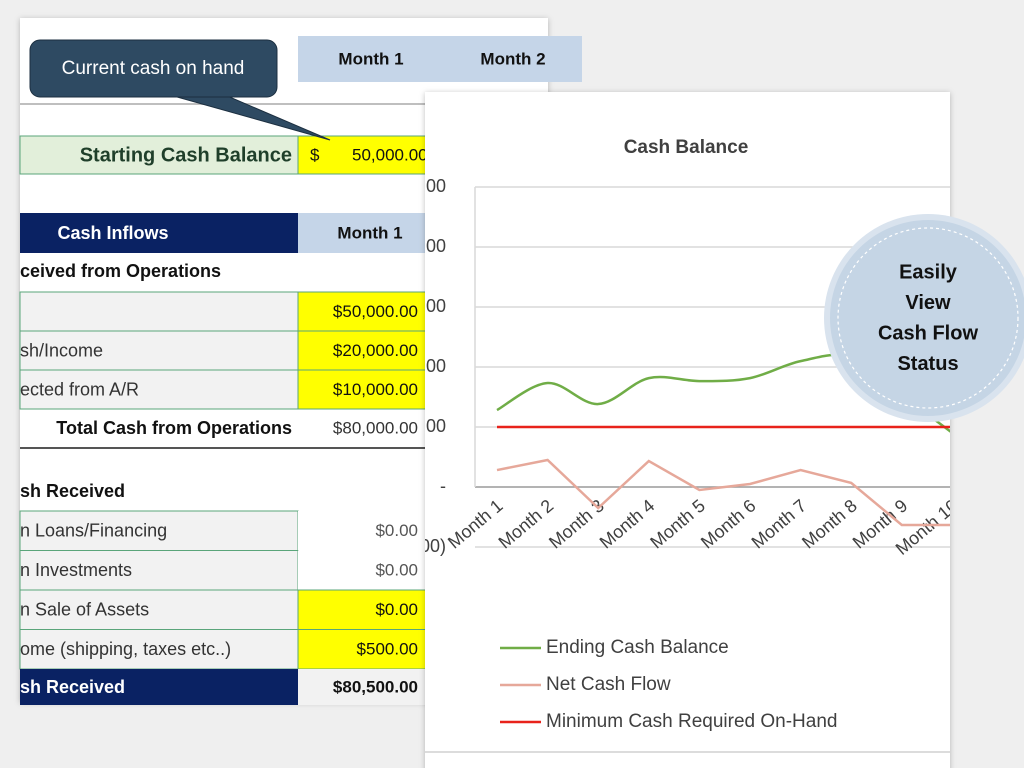 The image size is (1024, 768). I want to click on legend-label: Net Cash Flow, so click(608, 684).